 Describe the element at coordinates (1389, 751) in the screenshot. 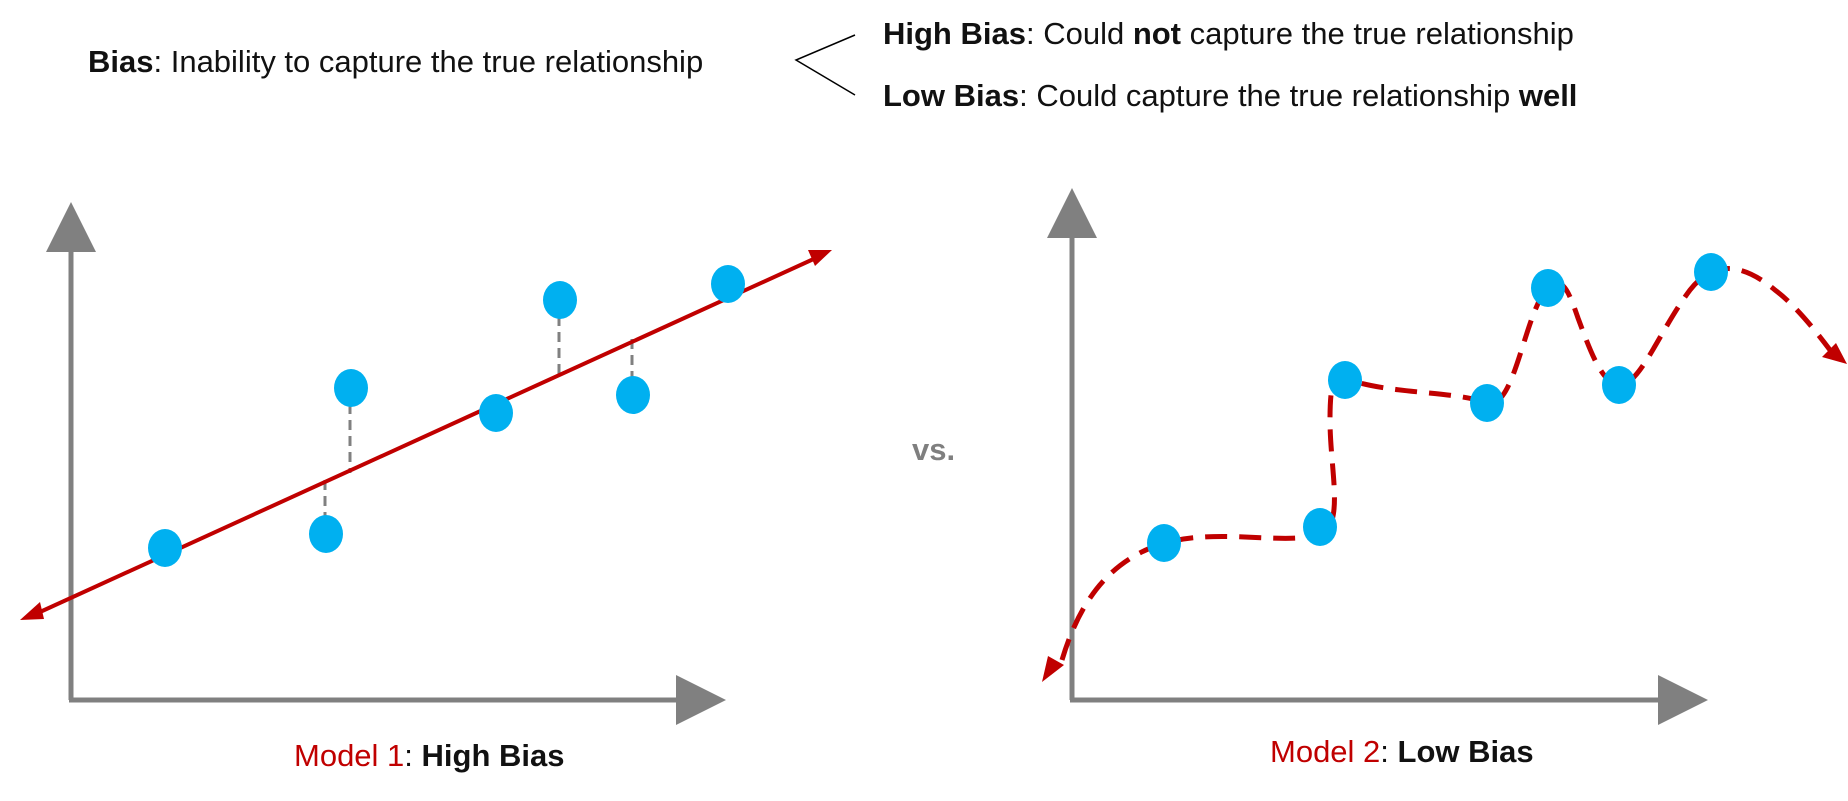

I see `model2-sep: :` at that location.